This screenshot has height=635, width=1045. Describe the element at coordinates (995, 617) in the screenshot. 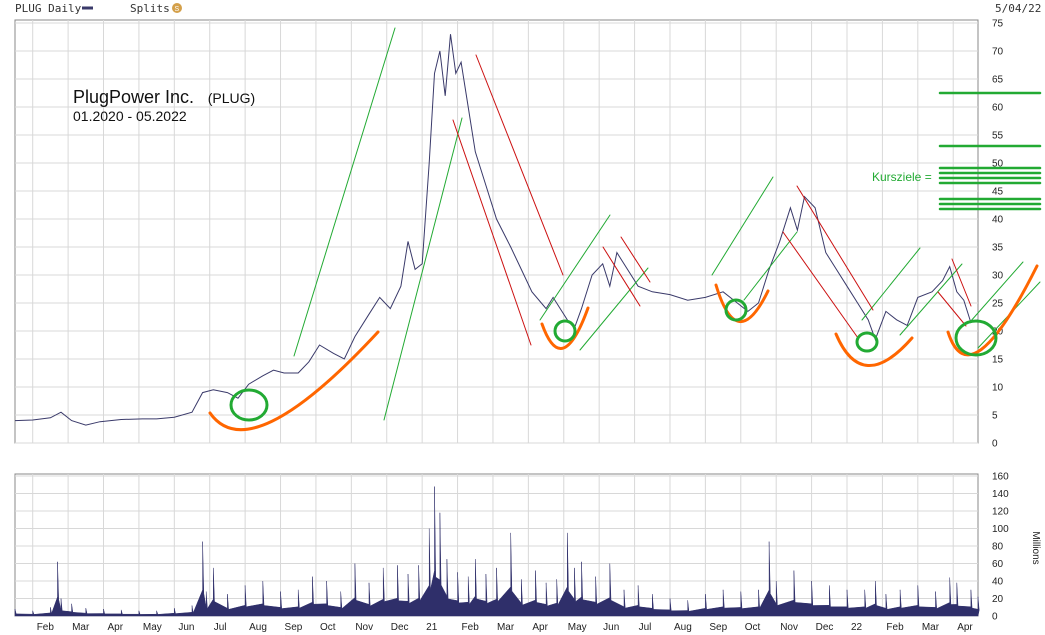

I see `volume-tick-label: 0` at that location.